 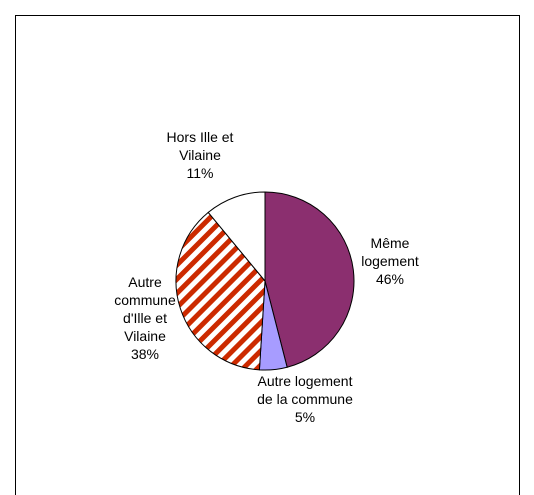 I want to click on slice-label: Autre logement de la commune 5%, so click(x=305, y=399).